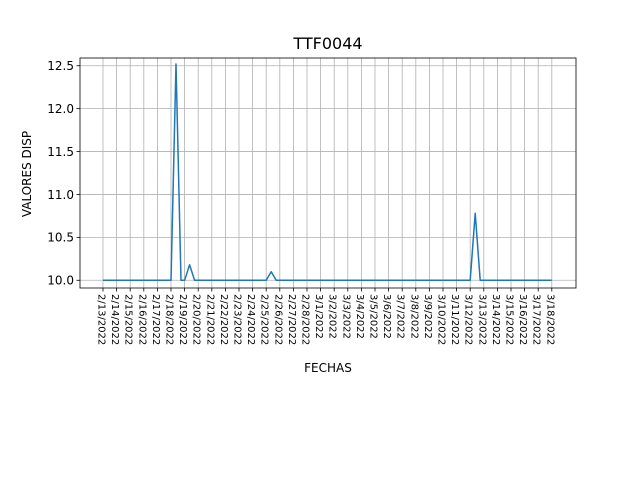 The image size is (640, 480). What do you see at coordinates (155, 319) in the screenshot?
I see `x-tick-label: 2/17/2022` at bounding box center [155, 319].